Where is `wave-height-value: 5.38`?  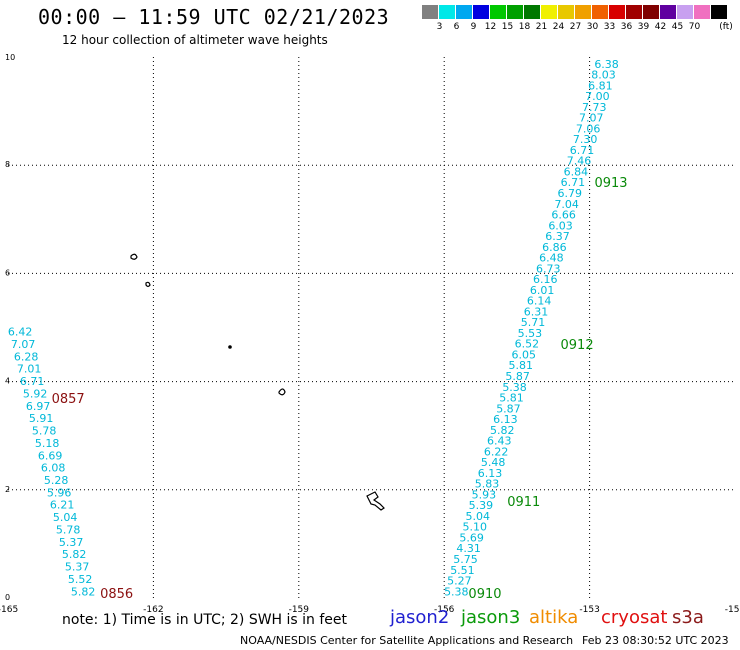
wave-height-value: 5.38 is located at coordinates (456, 591).